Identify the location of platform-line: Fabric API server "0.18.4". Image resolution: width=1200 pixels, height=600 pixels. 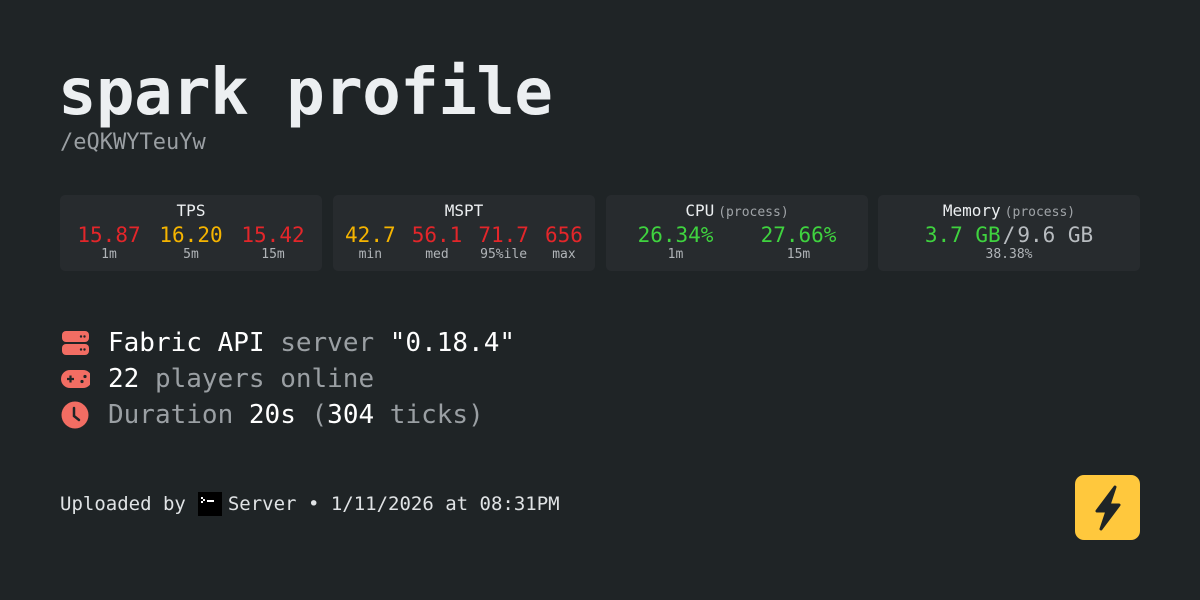
(287, 343).